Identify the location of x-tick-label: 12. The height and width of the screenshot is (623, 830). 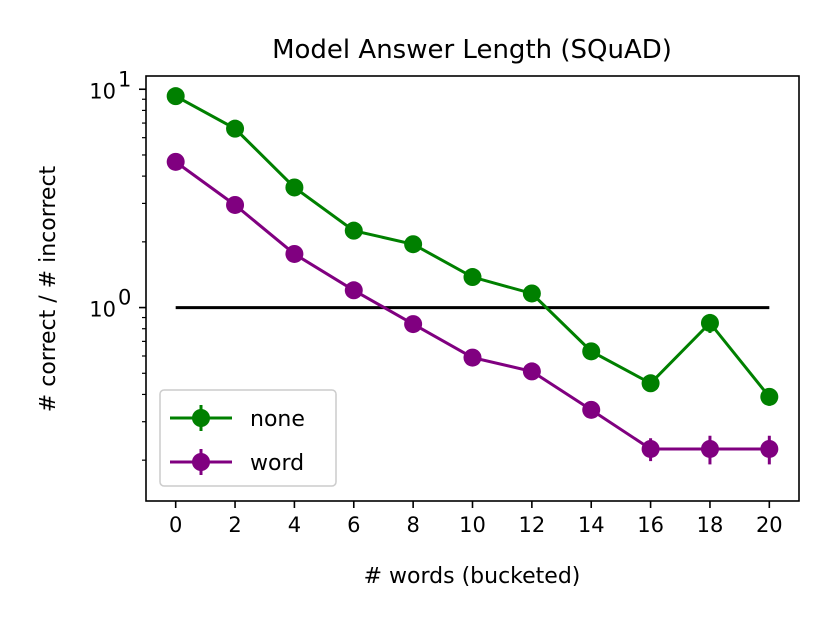
(531, 525).